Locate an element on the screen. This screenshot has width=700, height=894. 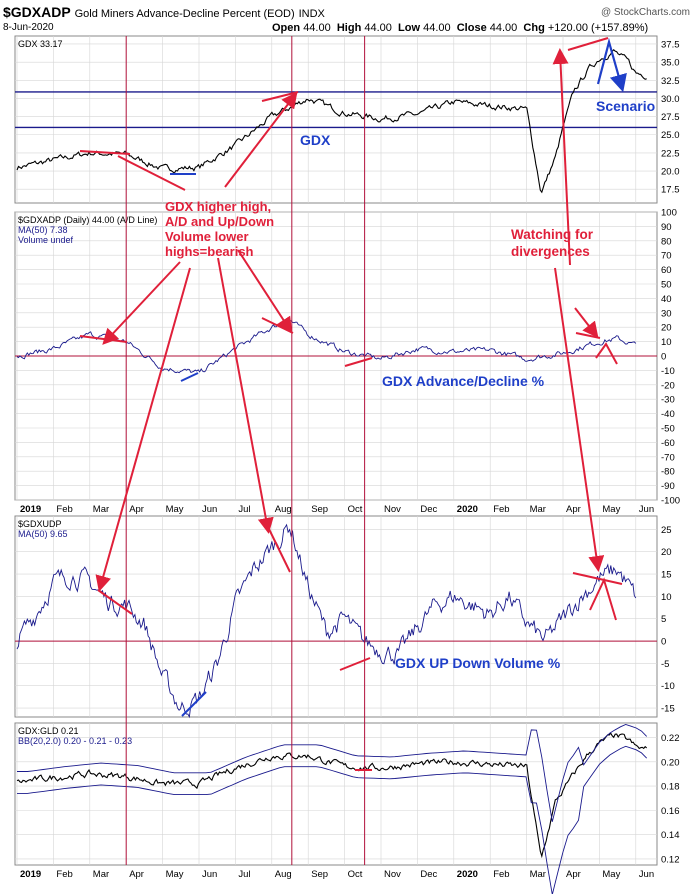
high-label: High is located at coordinates (349, 28).